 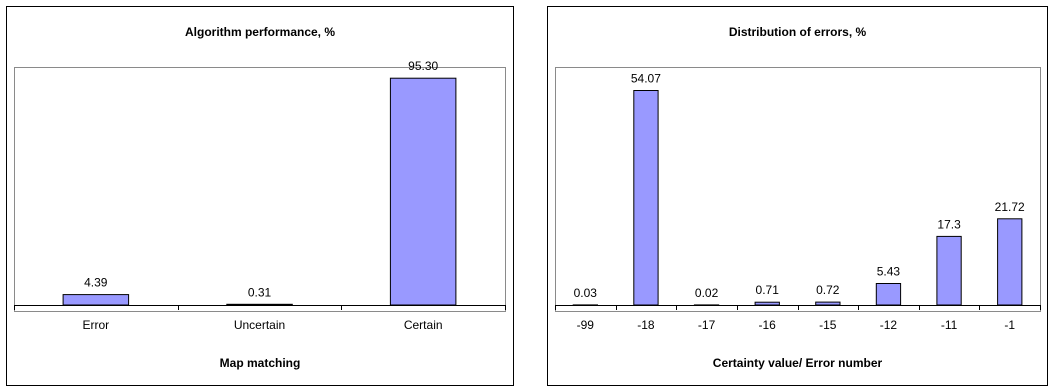 I want to click on x-axis-label: Map matching, so click(x=260, y=363).